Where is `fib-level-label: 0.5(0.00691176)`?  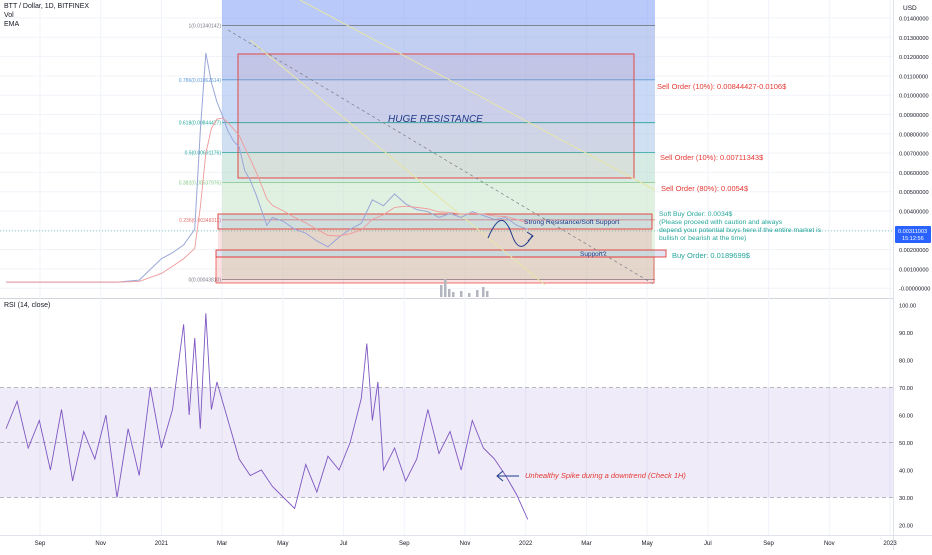 fib-level-label: 0.5(0.00691176) is located at coordinates (203, 154).